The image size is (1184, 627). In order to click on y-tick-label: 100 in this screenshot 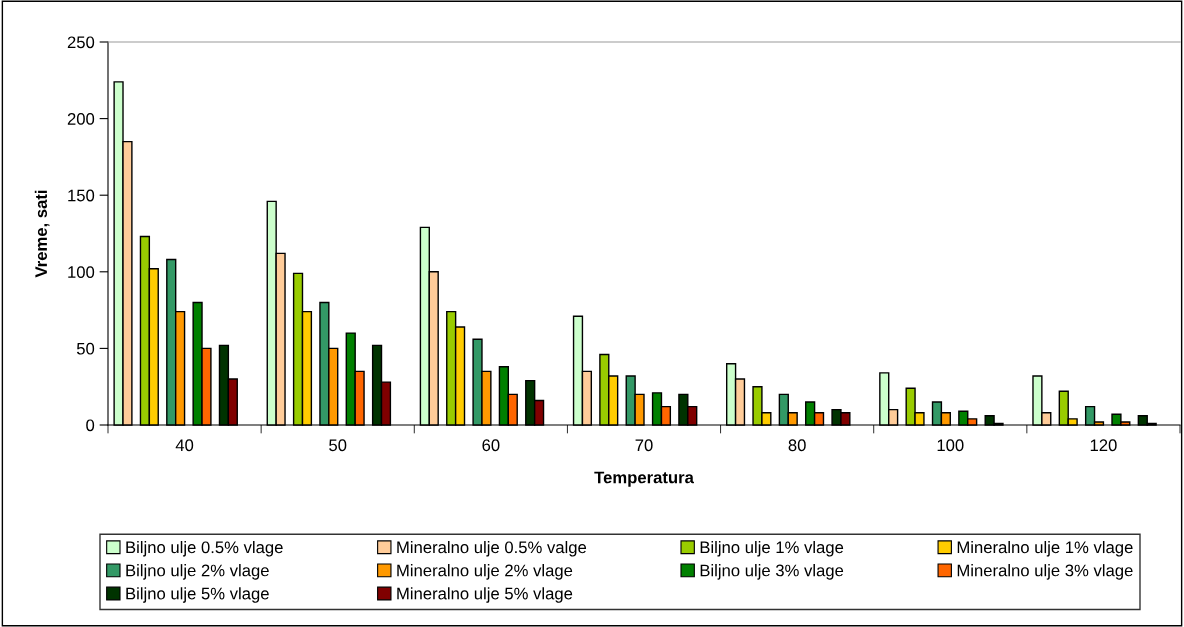, I will do `click(81, 272)`.